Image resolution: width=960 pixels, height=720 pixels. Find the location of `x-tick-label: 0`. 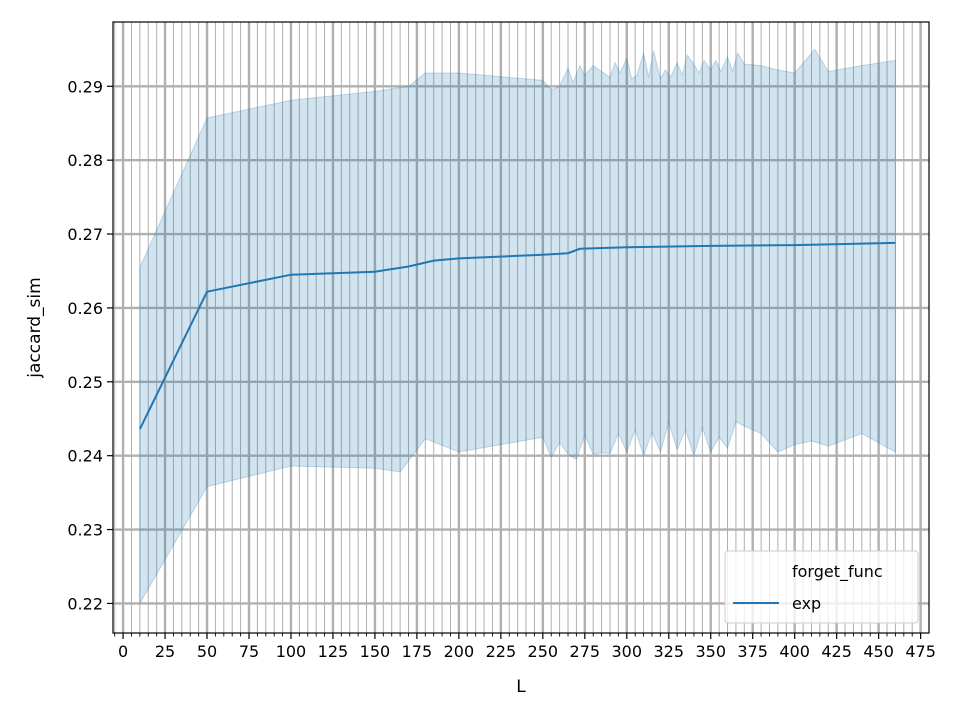

x-tick-label: 0 is located at coordinates (123, 651).